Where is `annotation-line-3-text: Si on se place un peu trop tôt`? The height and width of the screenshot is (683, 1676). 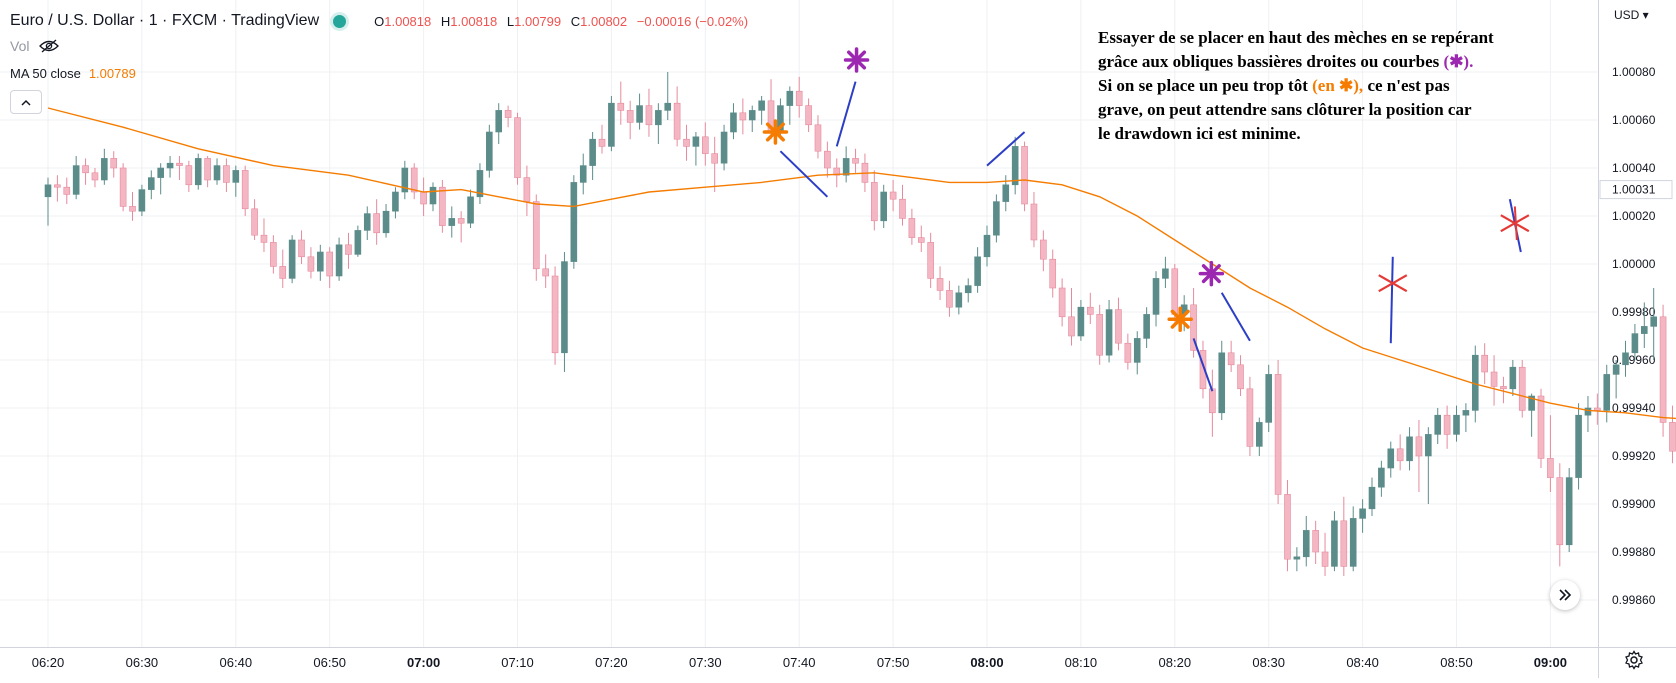
annotation-line-3-text: Si on se place un peu trop tôt is located at coordinates (1205, 85).